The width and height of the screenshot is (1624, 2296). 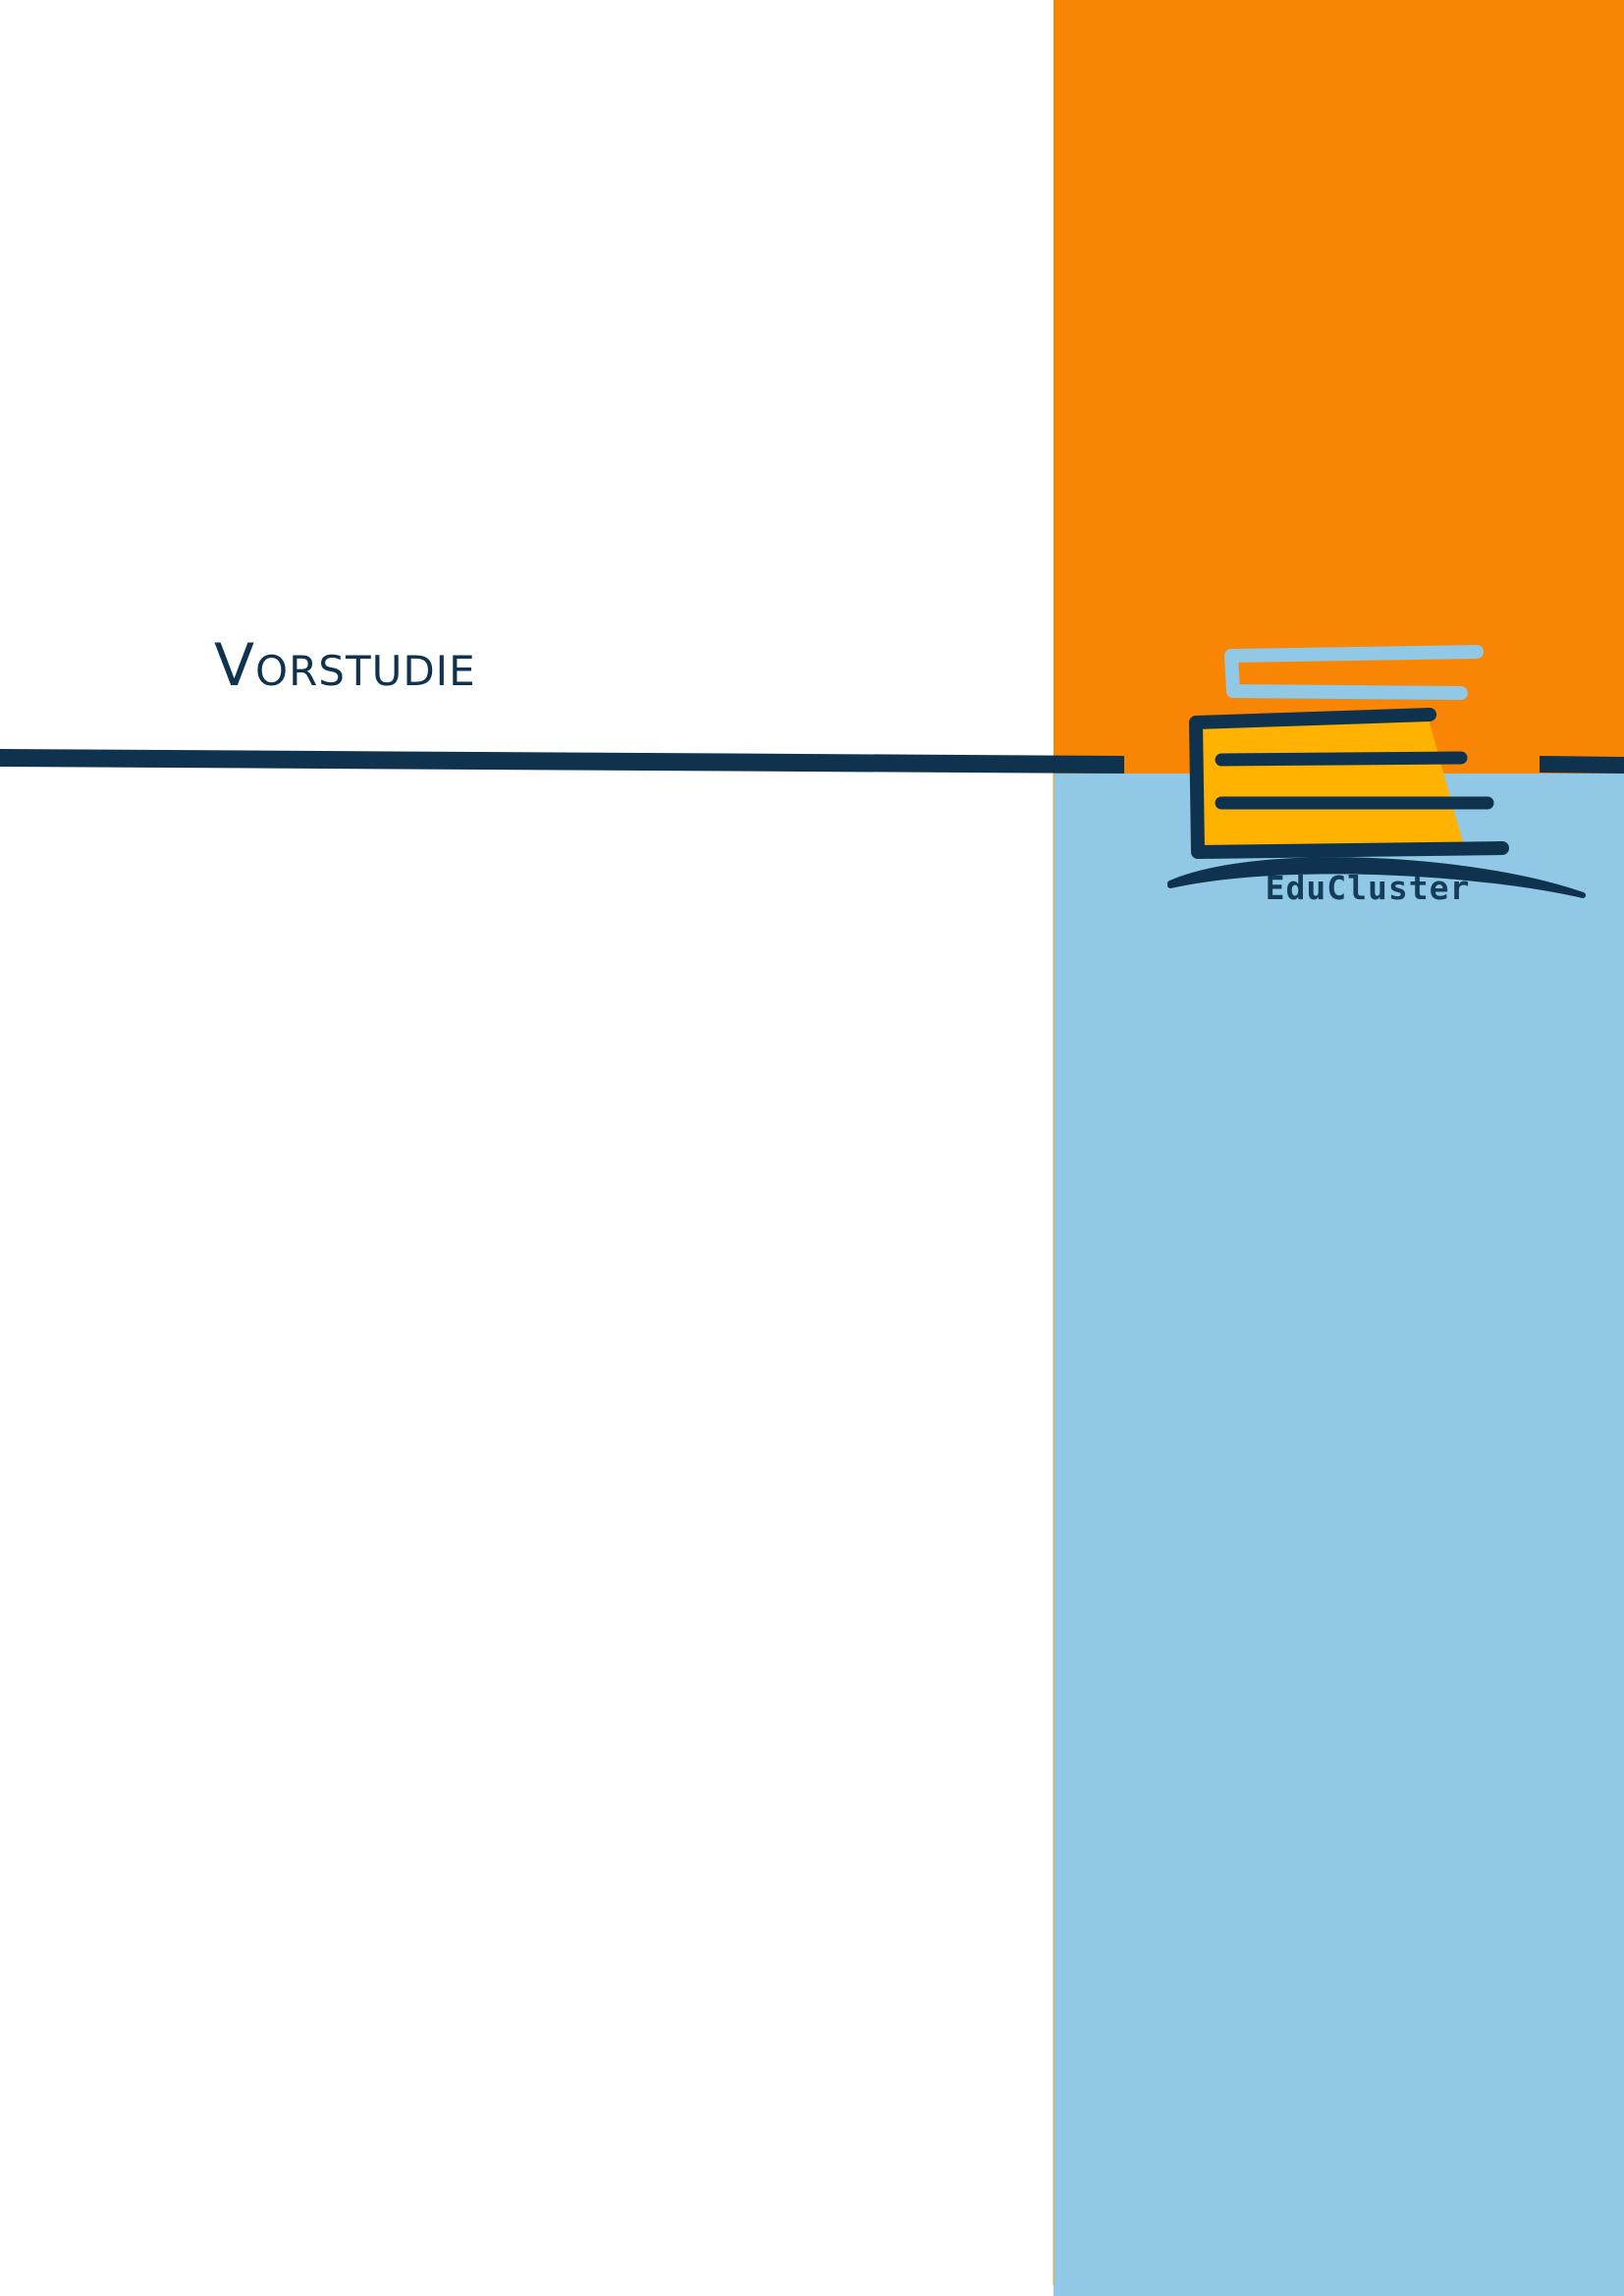 What do you see at coordinates (1339, 387) in the screenshot?
I see `orange-panel` at bounding box center [1339, 387].